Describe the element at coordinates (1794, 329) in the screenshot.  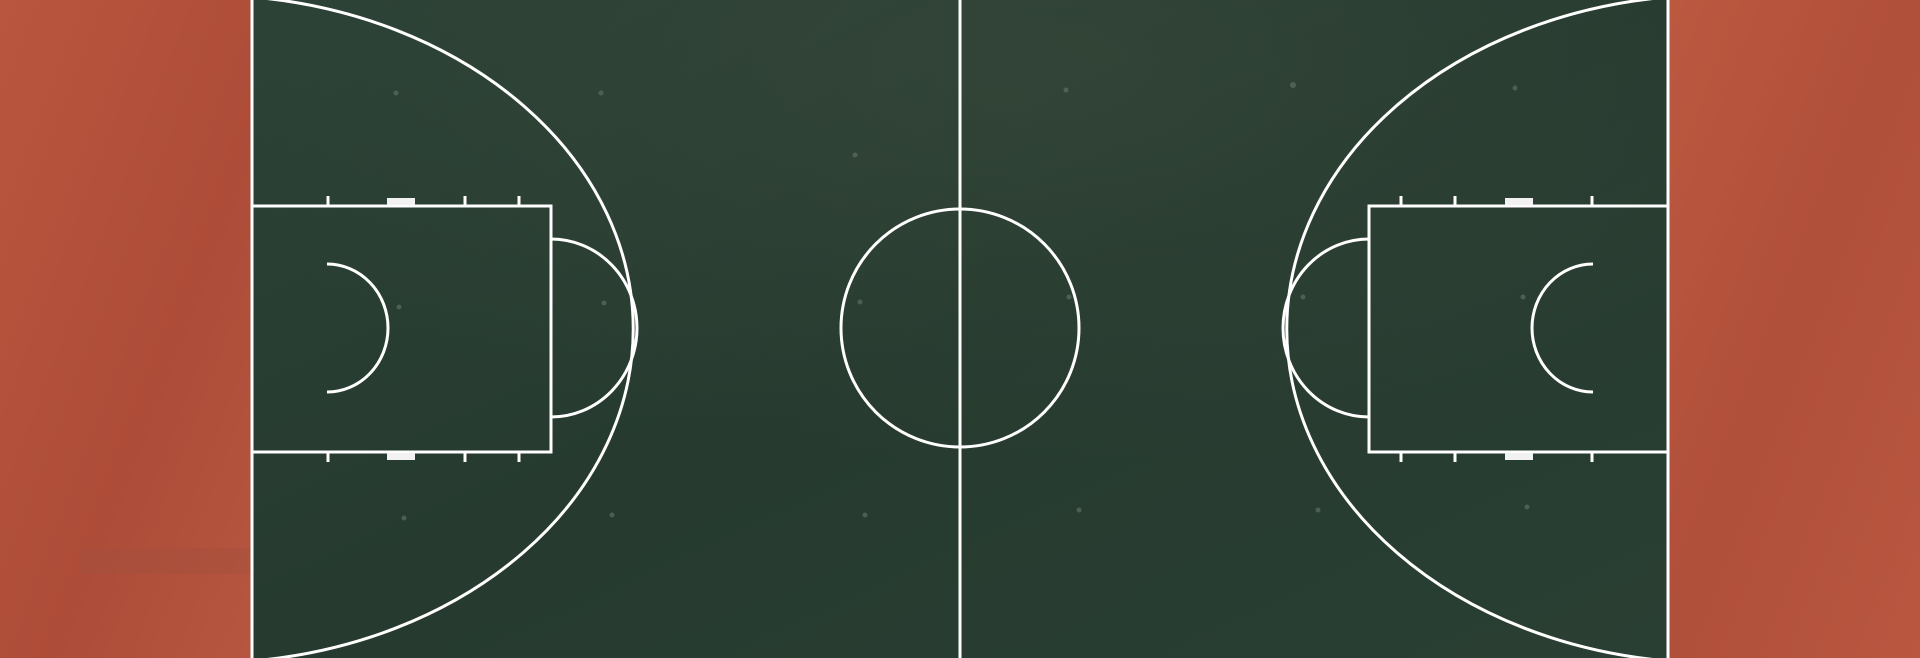
I see `surround-right` at that location.